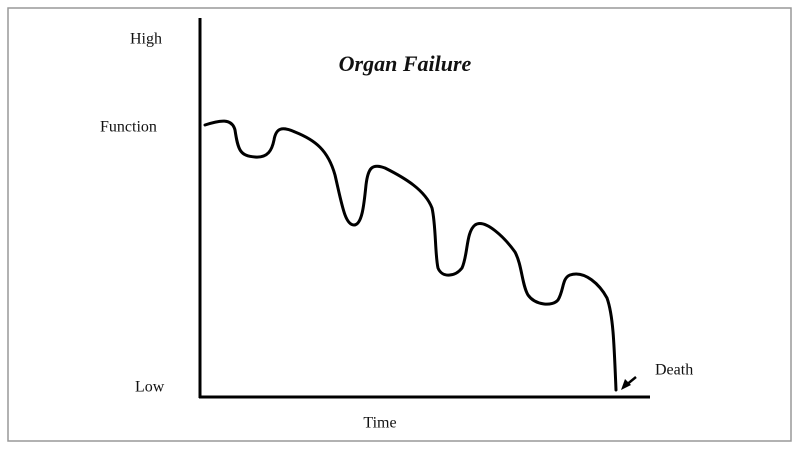  I want to click on y-bottom-label: Low, so click(150, 387).